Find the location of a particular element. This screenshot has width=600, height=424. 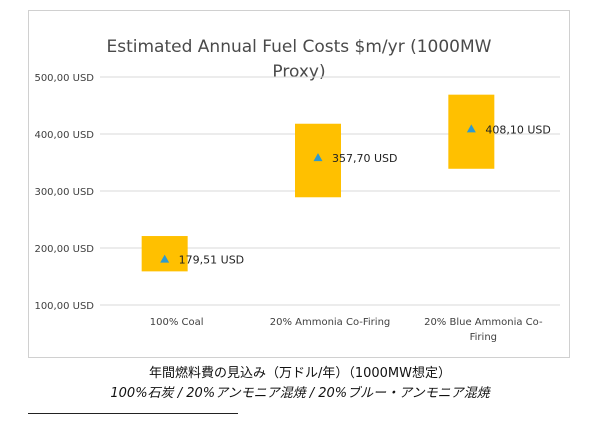

x-tick-label-2-0: 20% Blue Ammonia Co- is located at coordinates (483, 322).